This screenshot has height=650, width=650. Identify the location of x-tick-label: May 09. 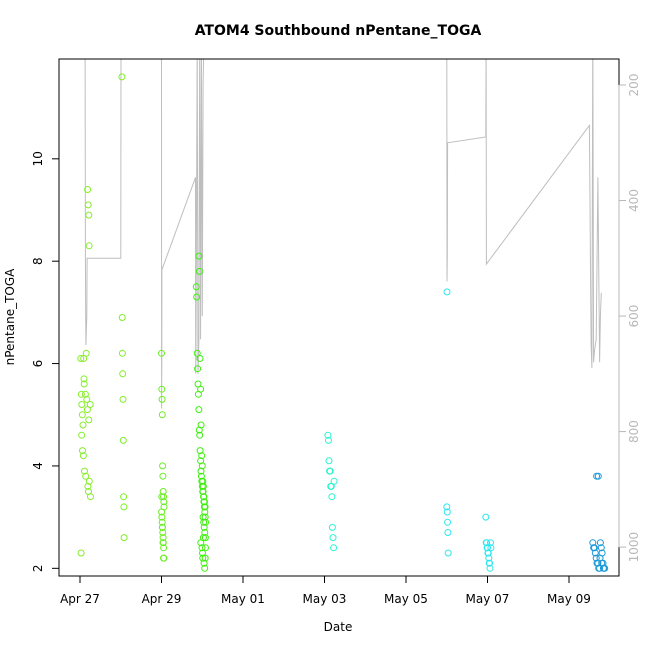
(569, 599).